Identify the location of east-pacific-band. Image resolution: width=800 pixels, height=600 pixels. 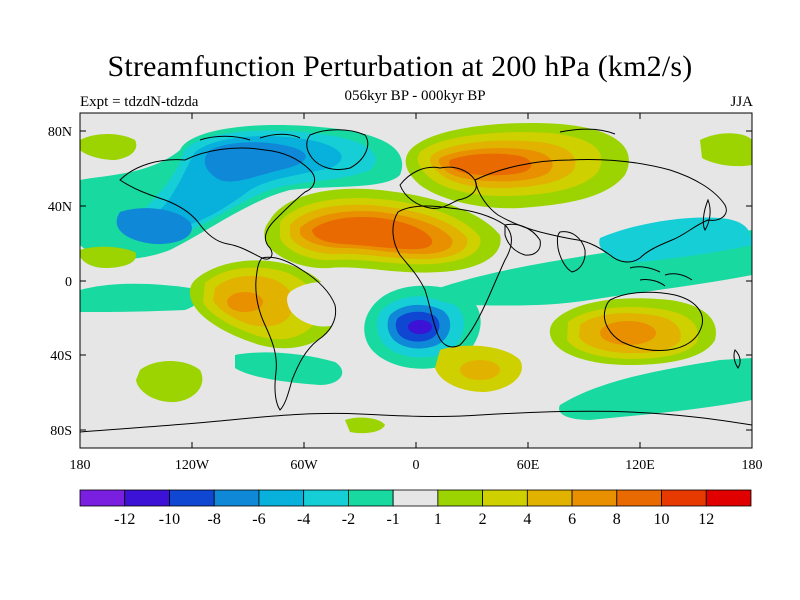
(140, 297).